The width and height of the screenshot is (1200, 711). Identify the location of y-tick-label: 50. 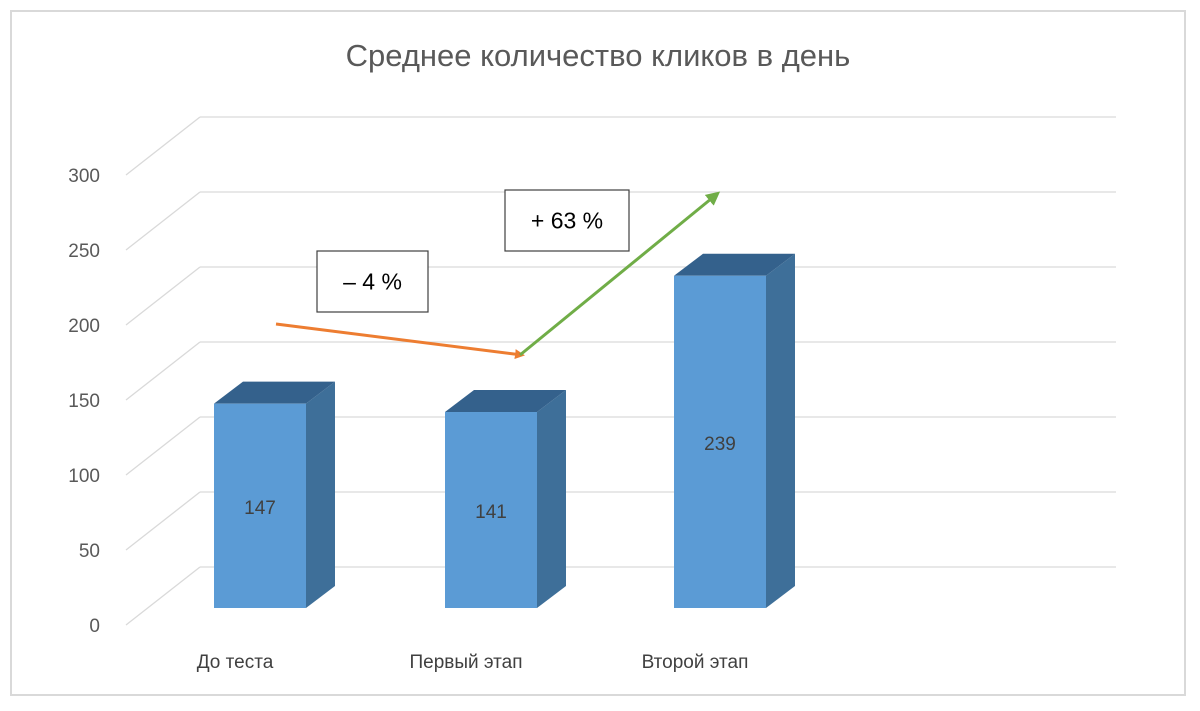
(89, 551).